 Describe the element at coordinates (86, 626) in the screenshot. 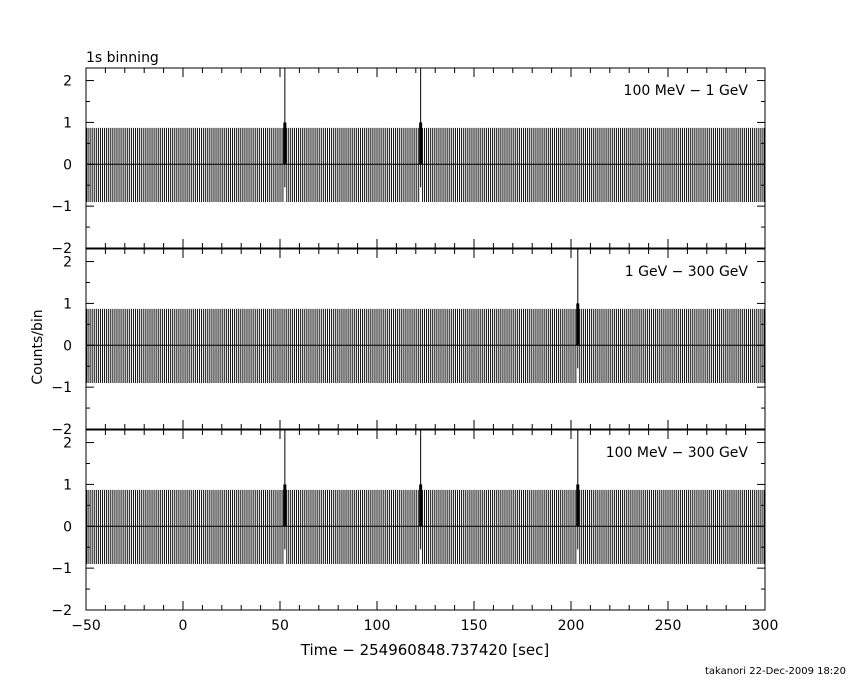

I see `x-tick-label: −50` at that location.